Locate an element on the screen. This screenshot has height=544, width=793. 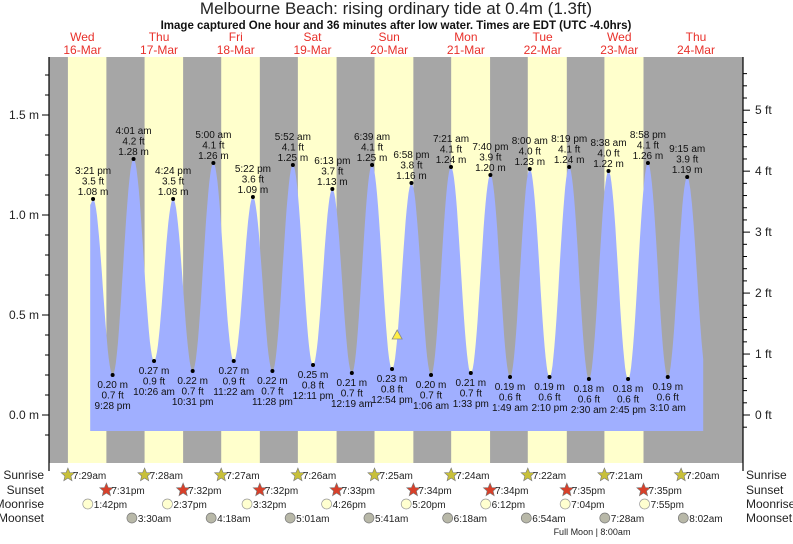
sunset-time: 7:34pm is located at coordinates (511, 491).